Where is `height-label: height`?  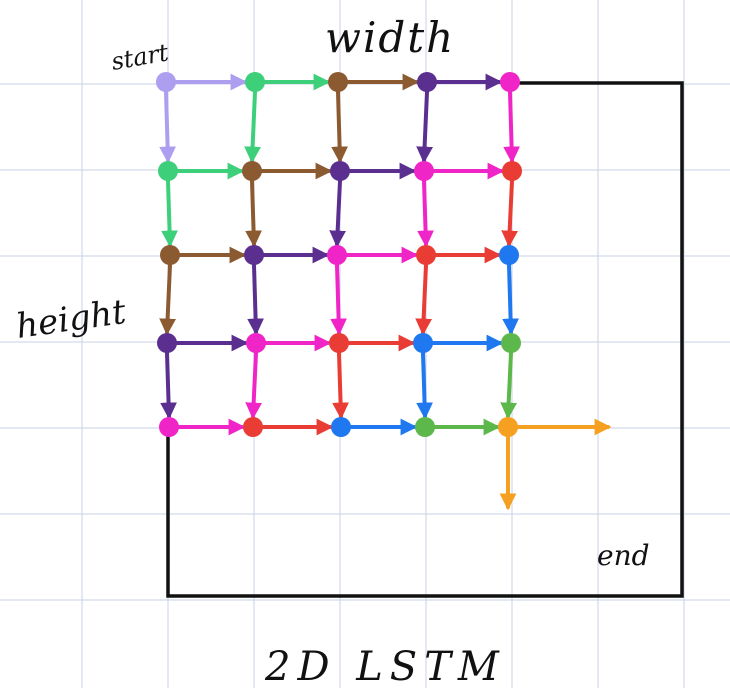
height-label: height is located at coordinates (71, 319).